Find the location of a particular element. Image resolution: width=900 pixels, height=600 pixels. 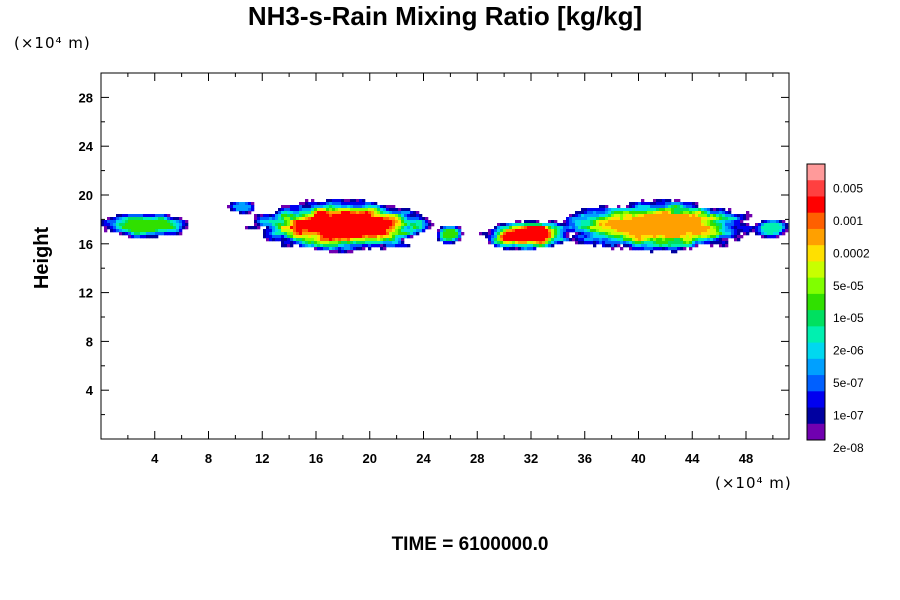

x-tick-label: 24 is located at coordinates (423, 458).